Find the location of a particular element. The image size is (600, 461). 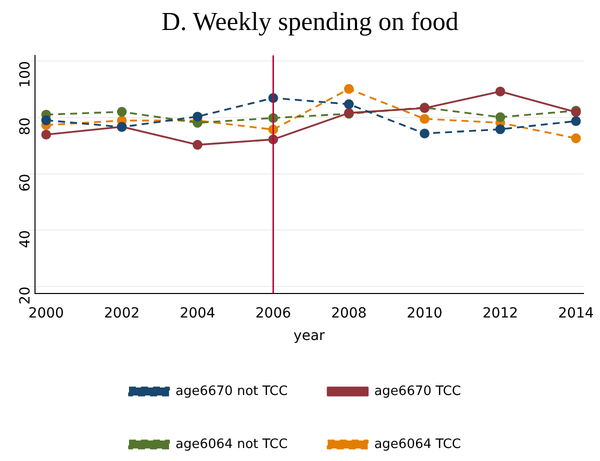

x-tick-label: 2010 is located at coordinates (424, 313).